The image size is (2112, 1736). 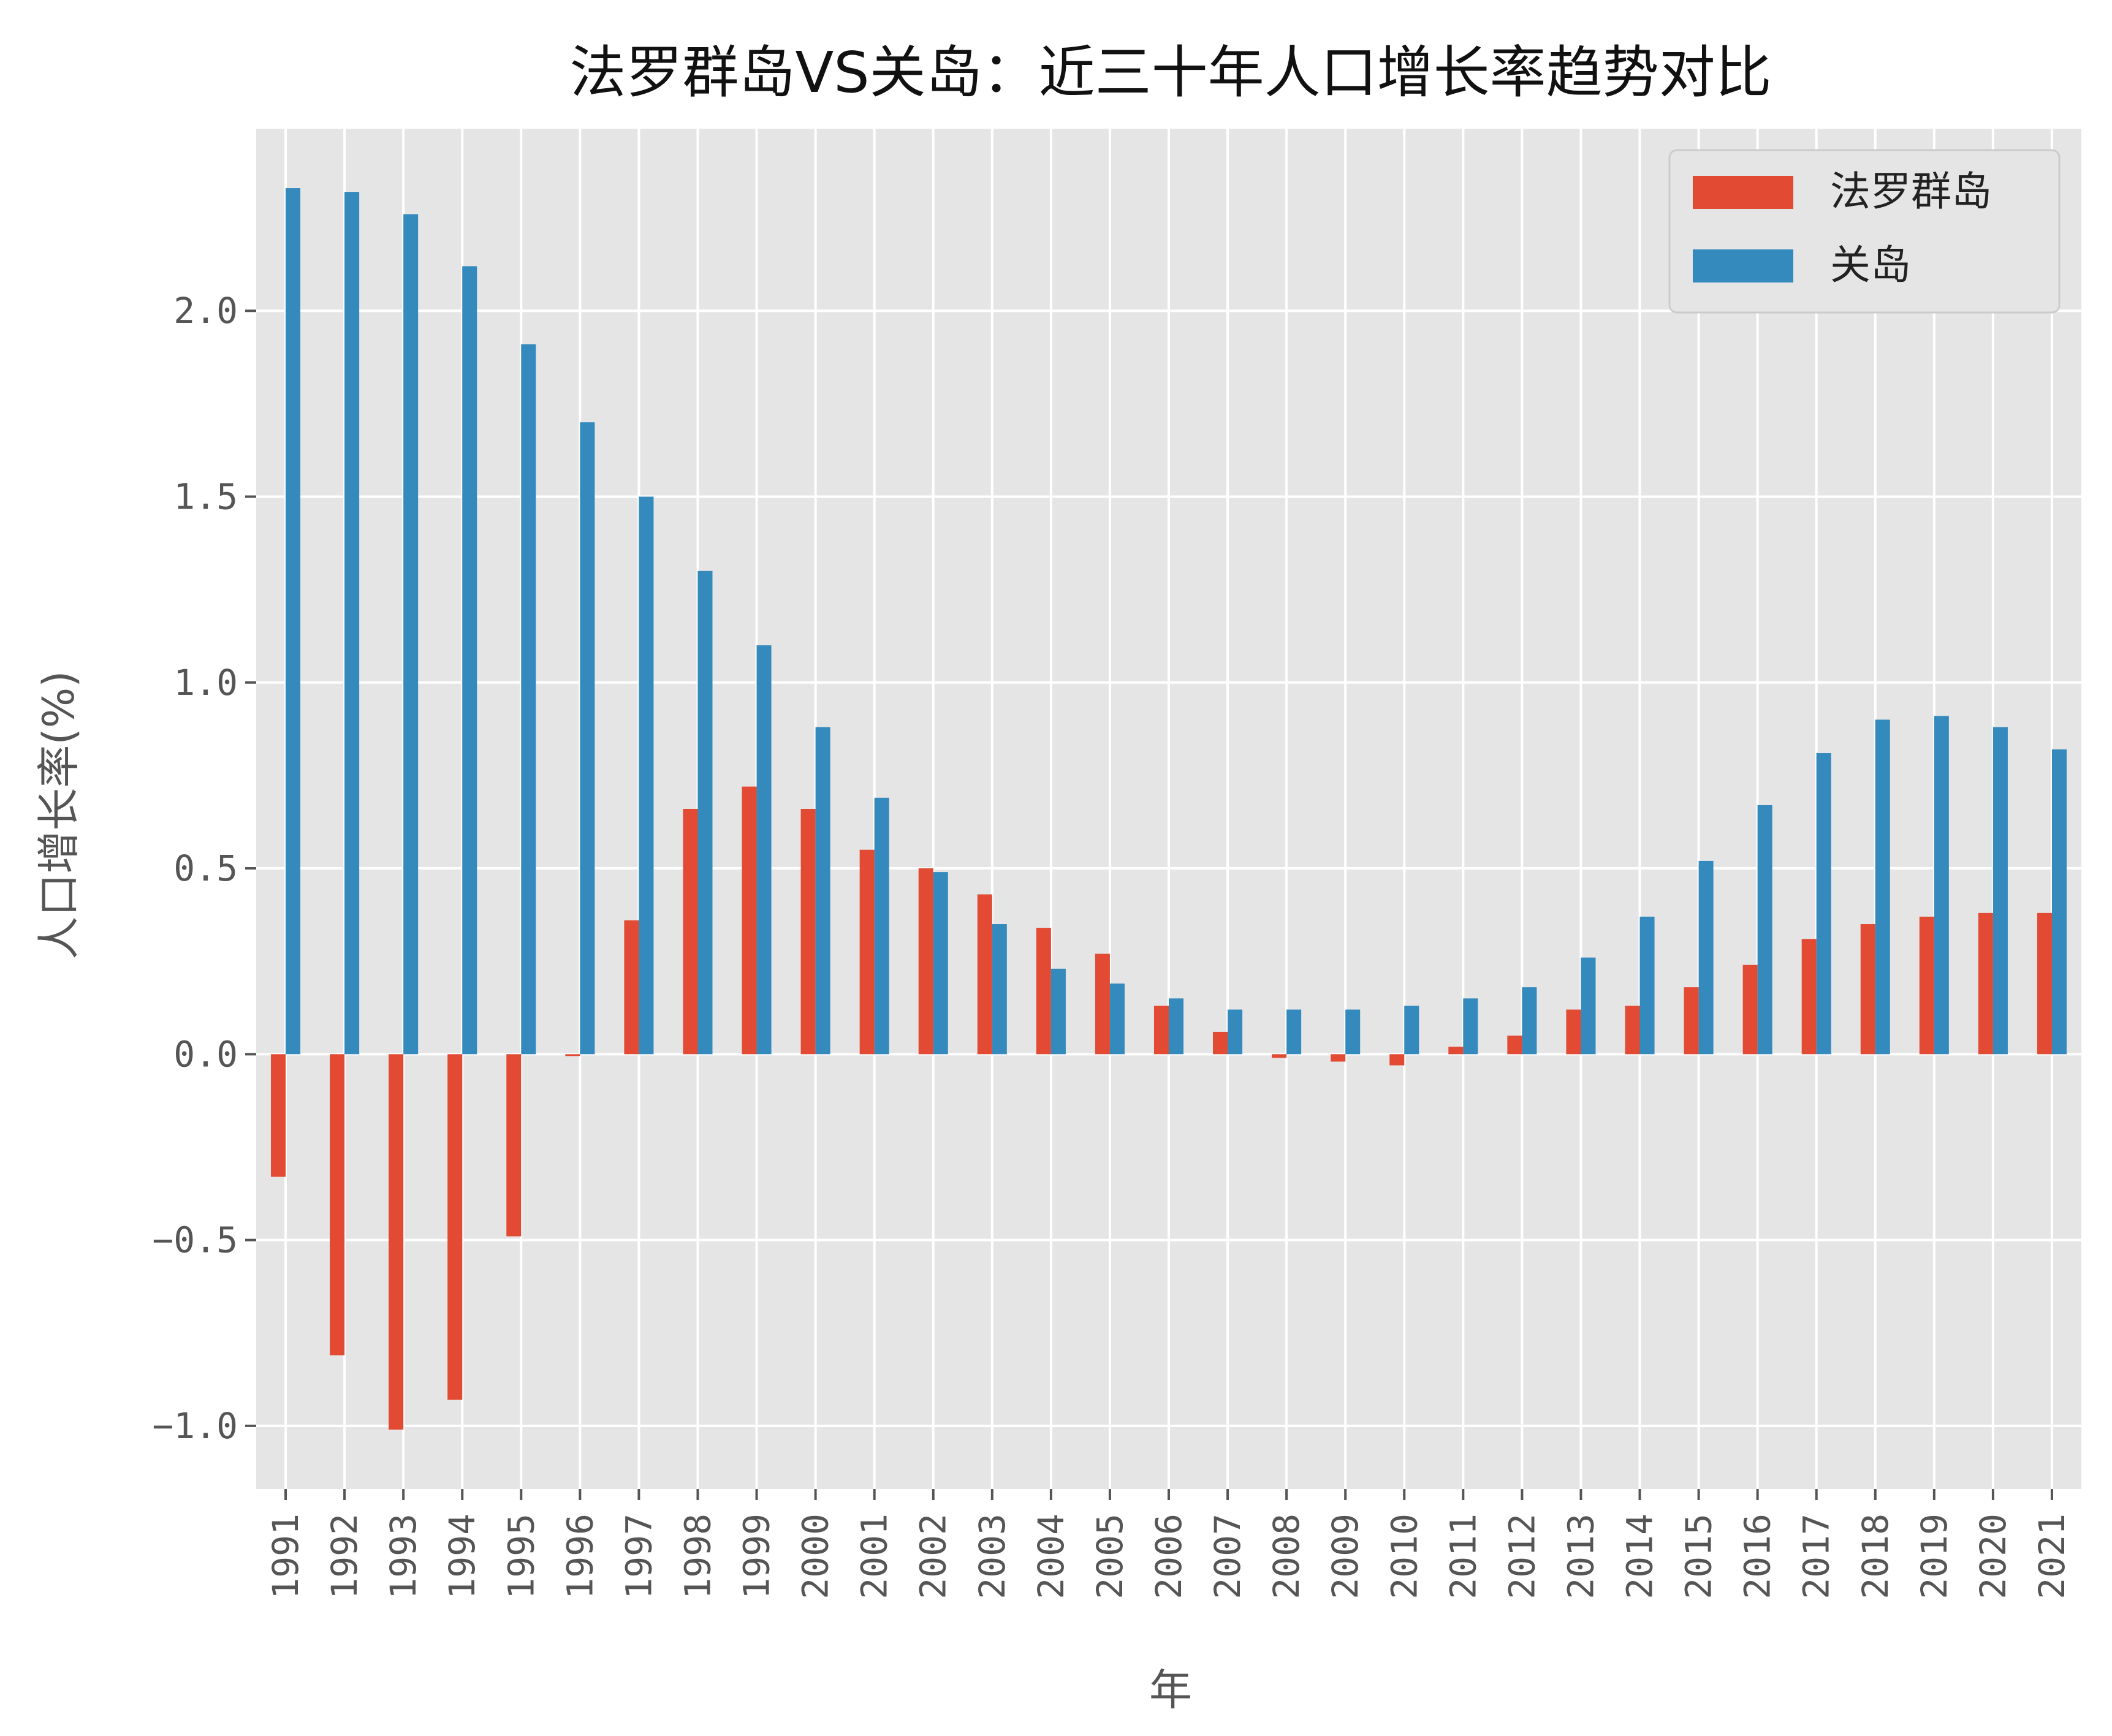 What do you see at coordinates (1169, 1556) in the screenshot?
I see `x-tick-label: 2006` at bounding box center [1169, 1556].